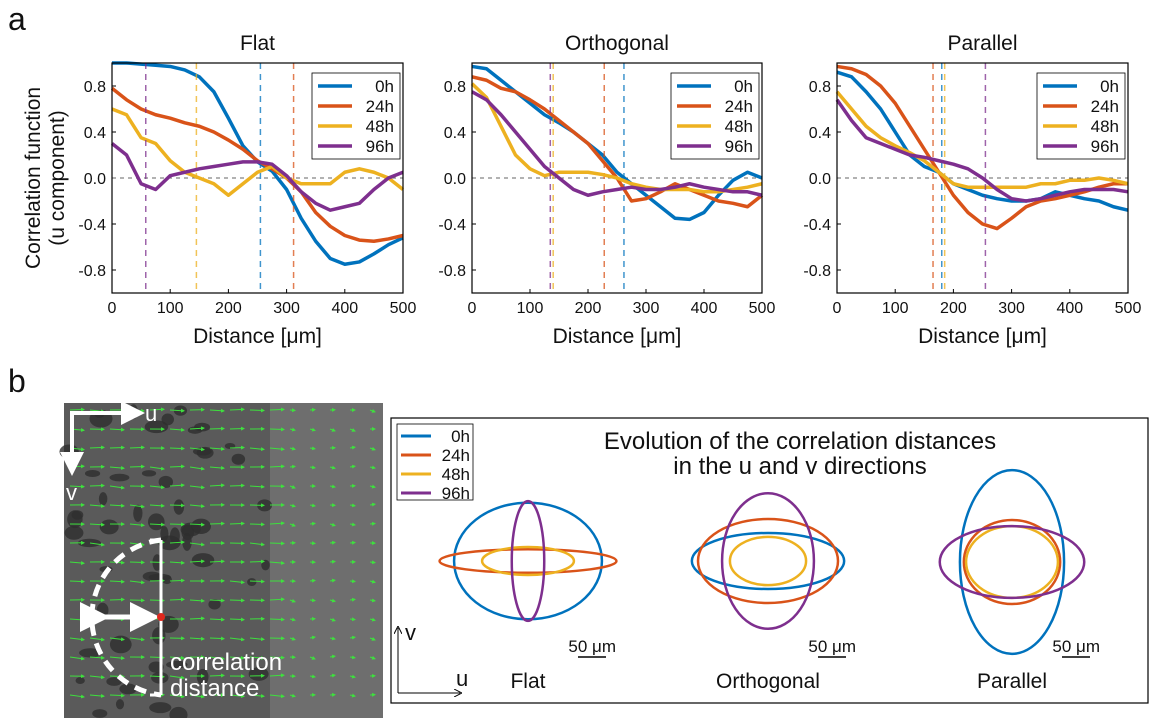  I want to click on y-axis-label: (u component), so click(57, 177).